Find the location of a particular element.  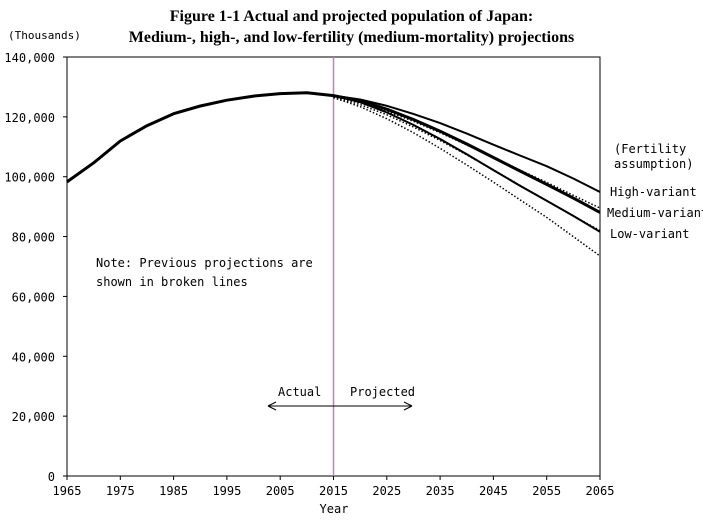

y-tick-label: 40,000 is located at coordinates (33, 357).